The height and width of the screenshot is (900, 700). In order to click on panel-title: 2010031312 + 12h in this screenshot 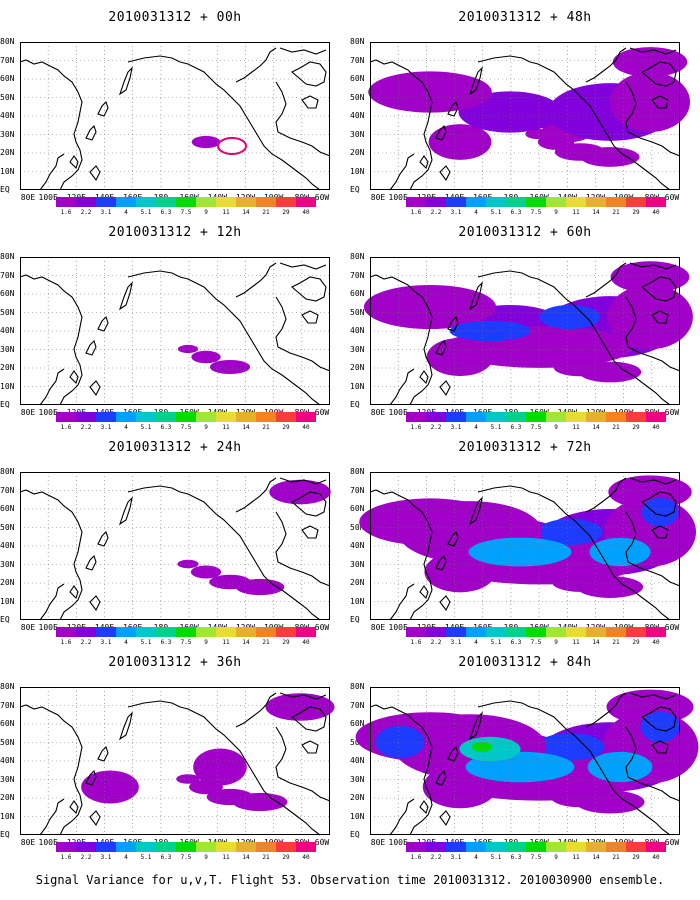, I will do `click(175, 232)`.